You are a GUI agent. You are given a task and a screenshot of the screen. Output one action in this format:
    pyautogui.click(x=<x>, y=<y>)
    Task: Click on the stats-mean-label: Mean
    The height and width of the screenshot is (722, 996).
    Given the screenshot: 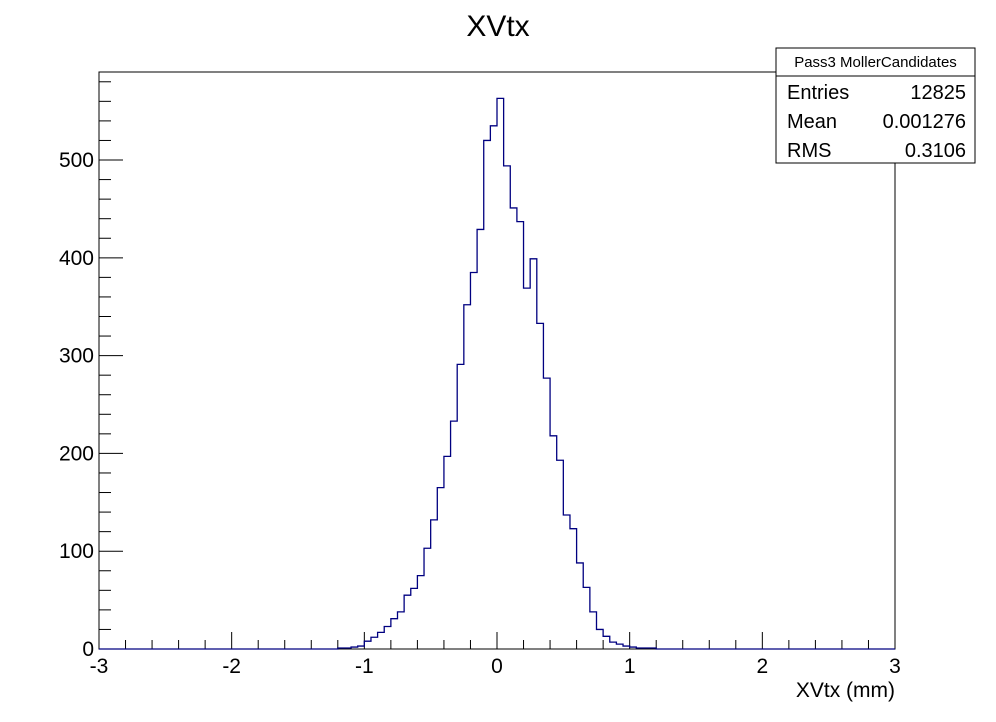 What is the action you would take?
    pyautogui.click(x=812, y=122)
    